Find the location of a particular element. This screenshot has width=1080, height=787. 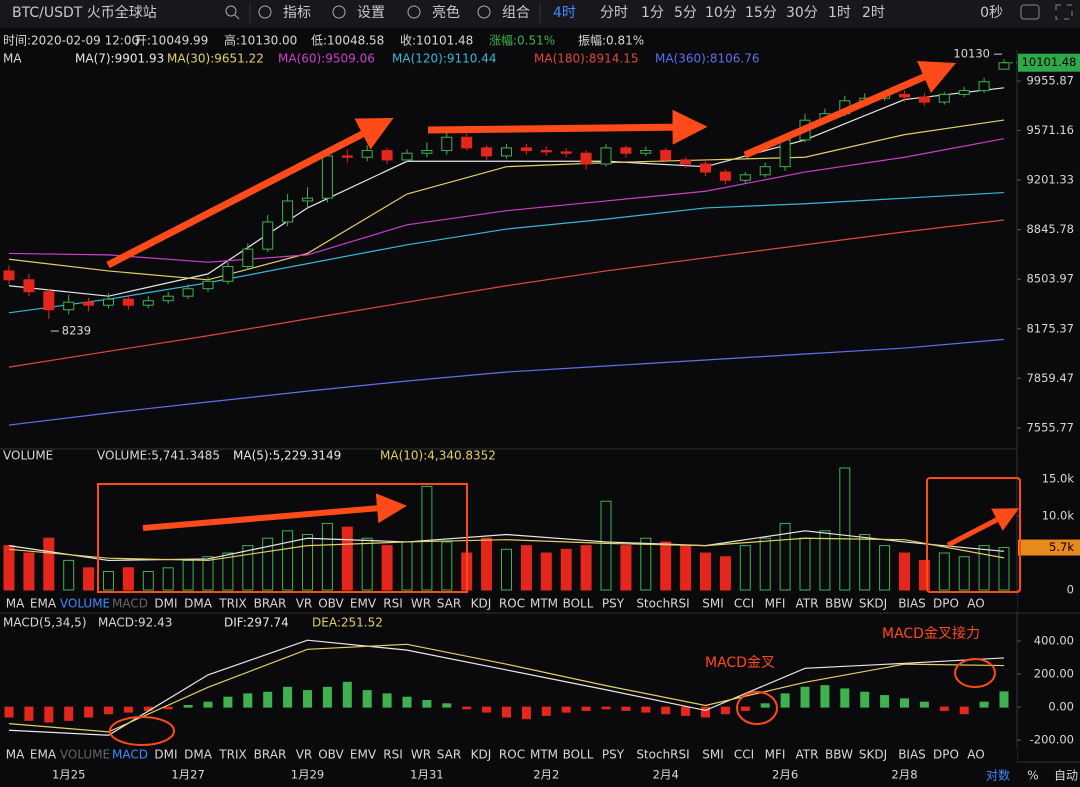

fullscreen-icon is located at coordinates (1064, 12).